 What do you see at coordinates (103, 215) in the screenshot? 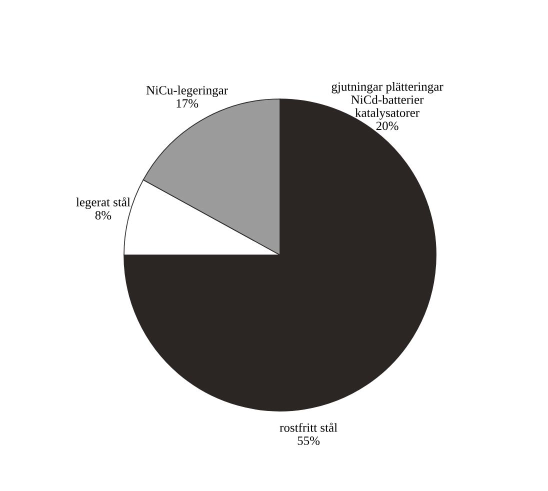
I see `data-label: 8%` at bounding box center [103, 215].